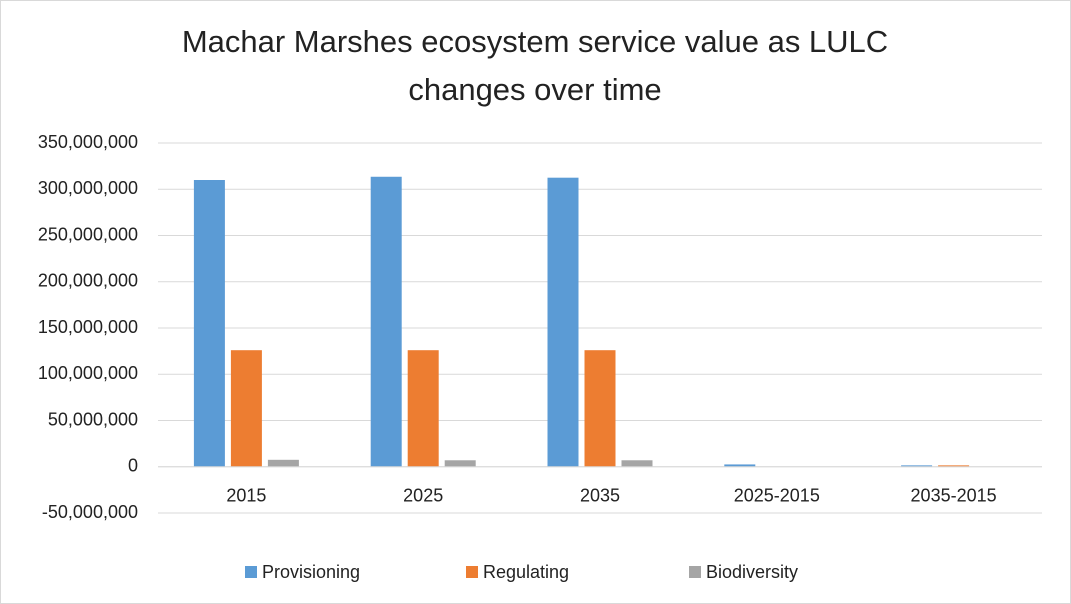 The height and width of the screenshot is (604, 1071). What do you see at coordinates (954, 496) in the screenshot?
I see `x-tick-label: 2035-2015` at bounding box center [954, 496].